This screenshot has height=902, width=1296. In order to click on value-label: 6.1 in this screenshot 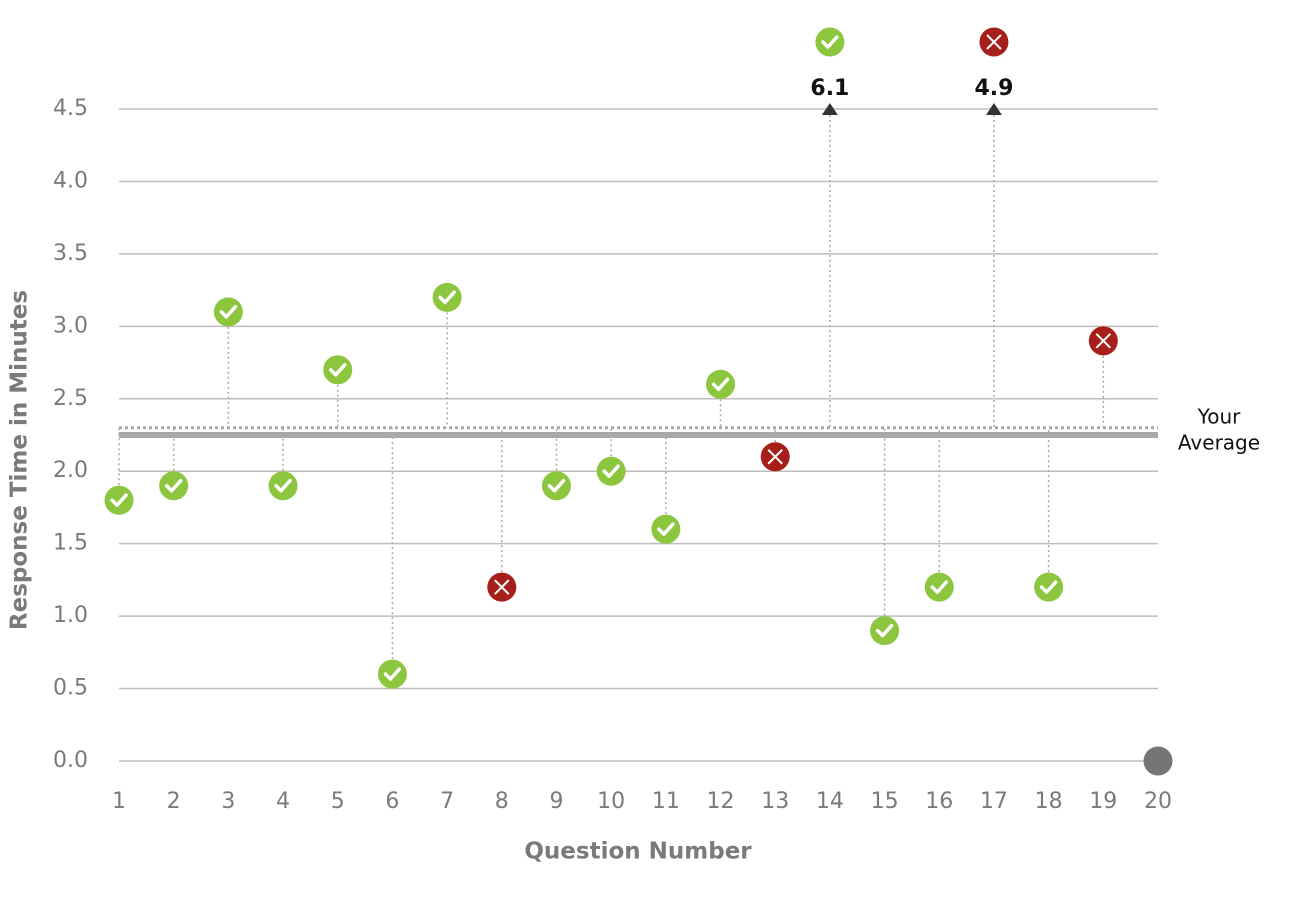, I will do `click(829, 88)`.